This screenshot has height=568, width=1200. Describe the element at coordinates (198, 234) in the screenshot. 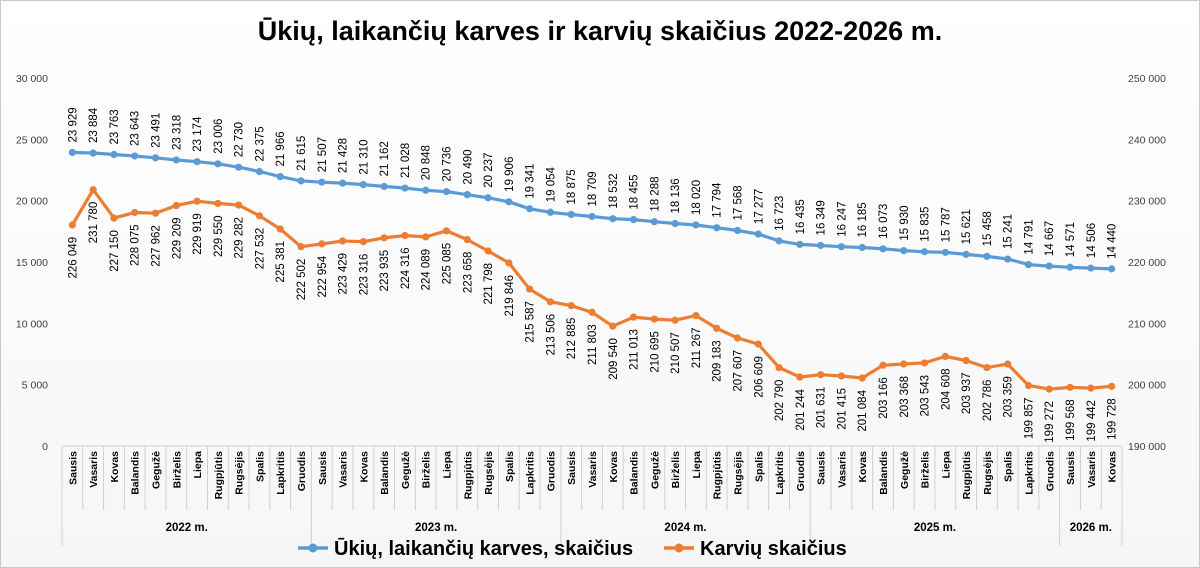

I see `data-label: 229 919` at that location.